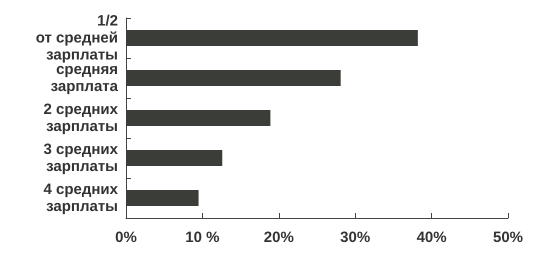  What do you see at coordinates (126, 237) in the screenshot?
I see `x-tick-label: 0%` at bounding box center [126, 237].